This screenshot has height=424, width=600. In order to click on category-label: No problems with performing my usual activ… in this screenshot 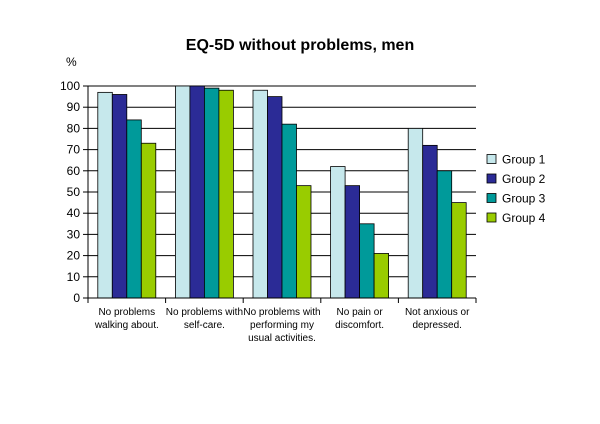, I will do `click(281, 325)`.